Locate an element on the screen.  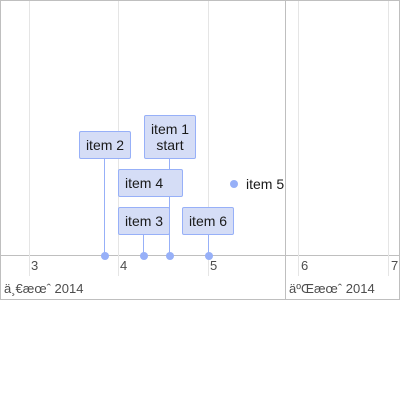
timeline-item-6: item 6 is located at coordinates (208, 221).